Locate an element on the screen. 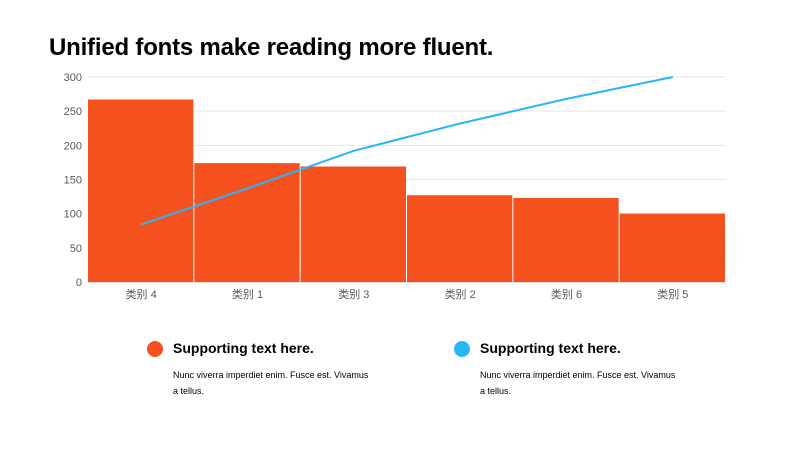  x-category-label: 类别 3 is located at coordinates (353, 294).